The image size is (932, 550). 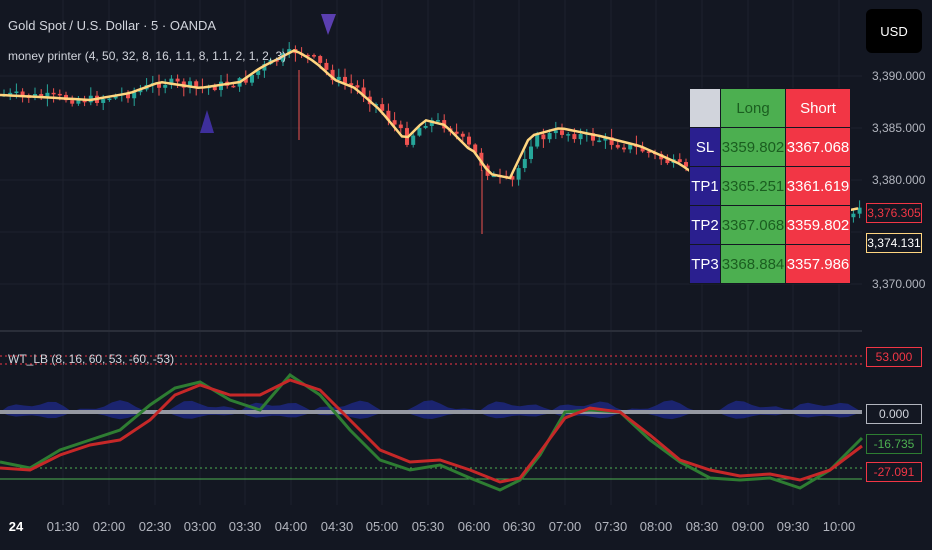 I want to click on time-label: 02:30, so click(x=155, y=526).